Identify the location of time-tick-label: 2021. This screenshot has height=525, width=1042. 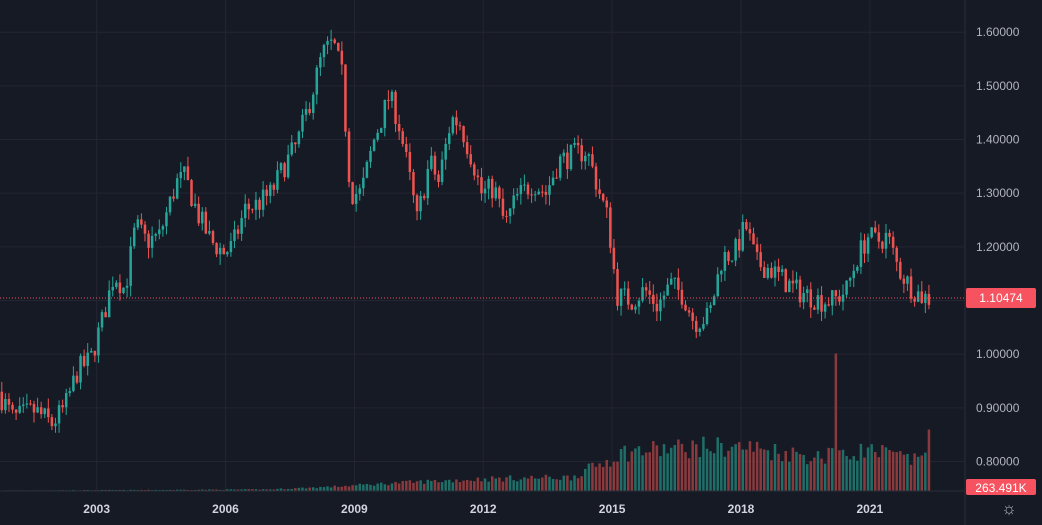
(870, 509).